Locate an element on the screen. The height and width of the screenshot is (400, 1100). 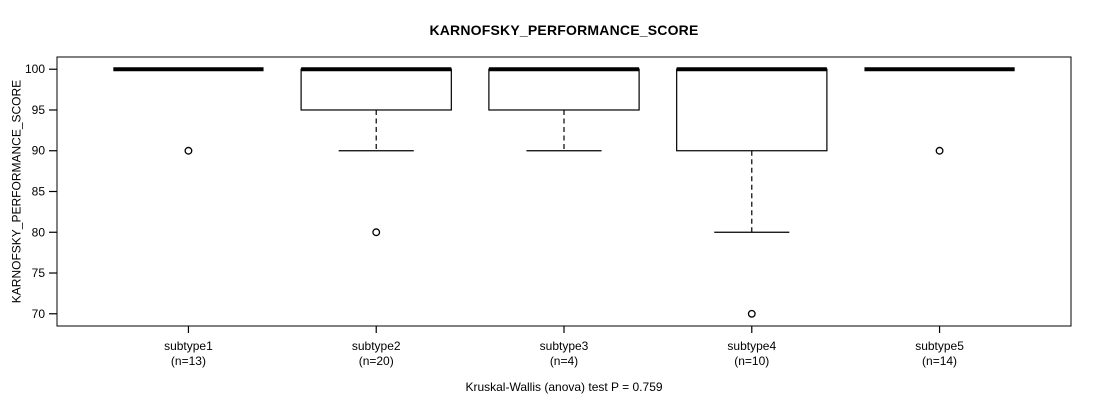
boxplot-subtype4: subtype4(n=10) is located at coordinates (752, 217).